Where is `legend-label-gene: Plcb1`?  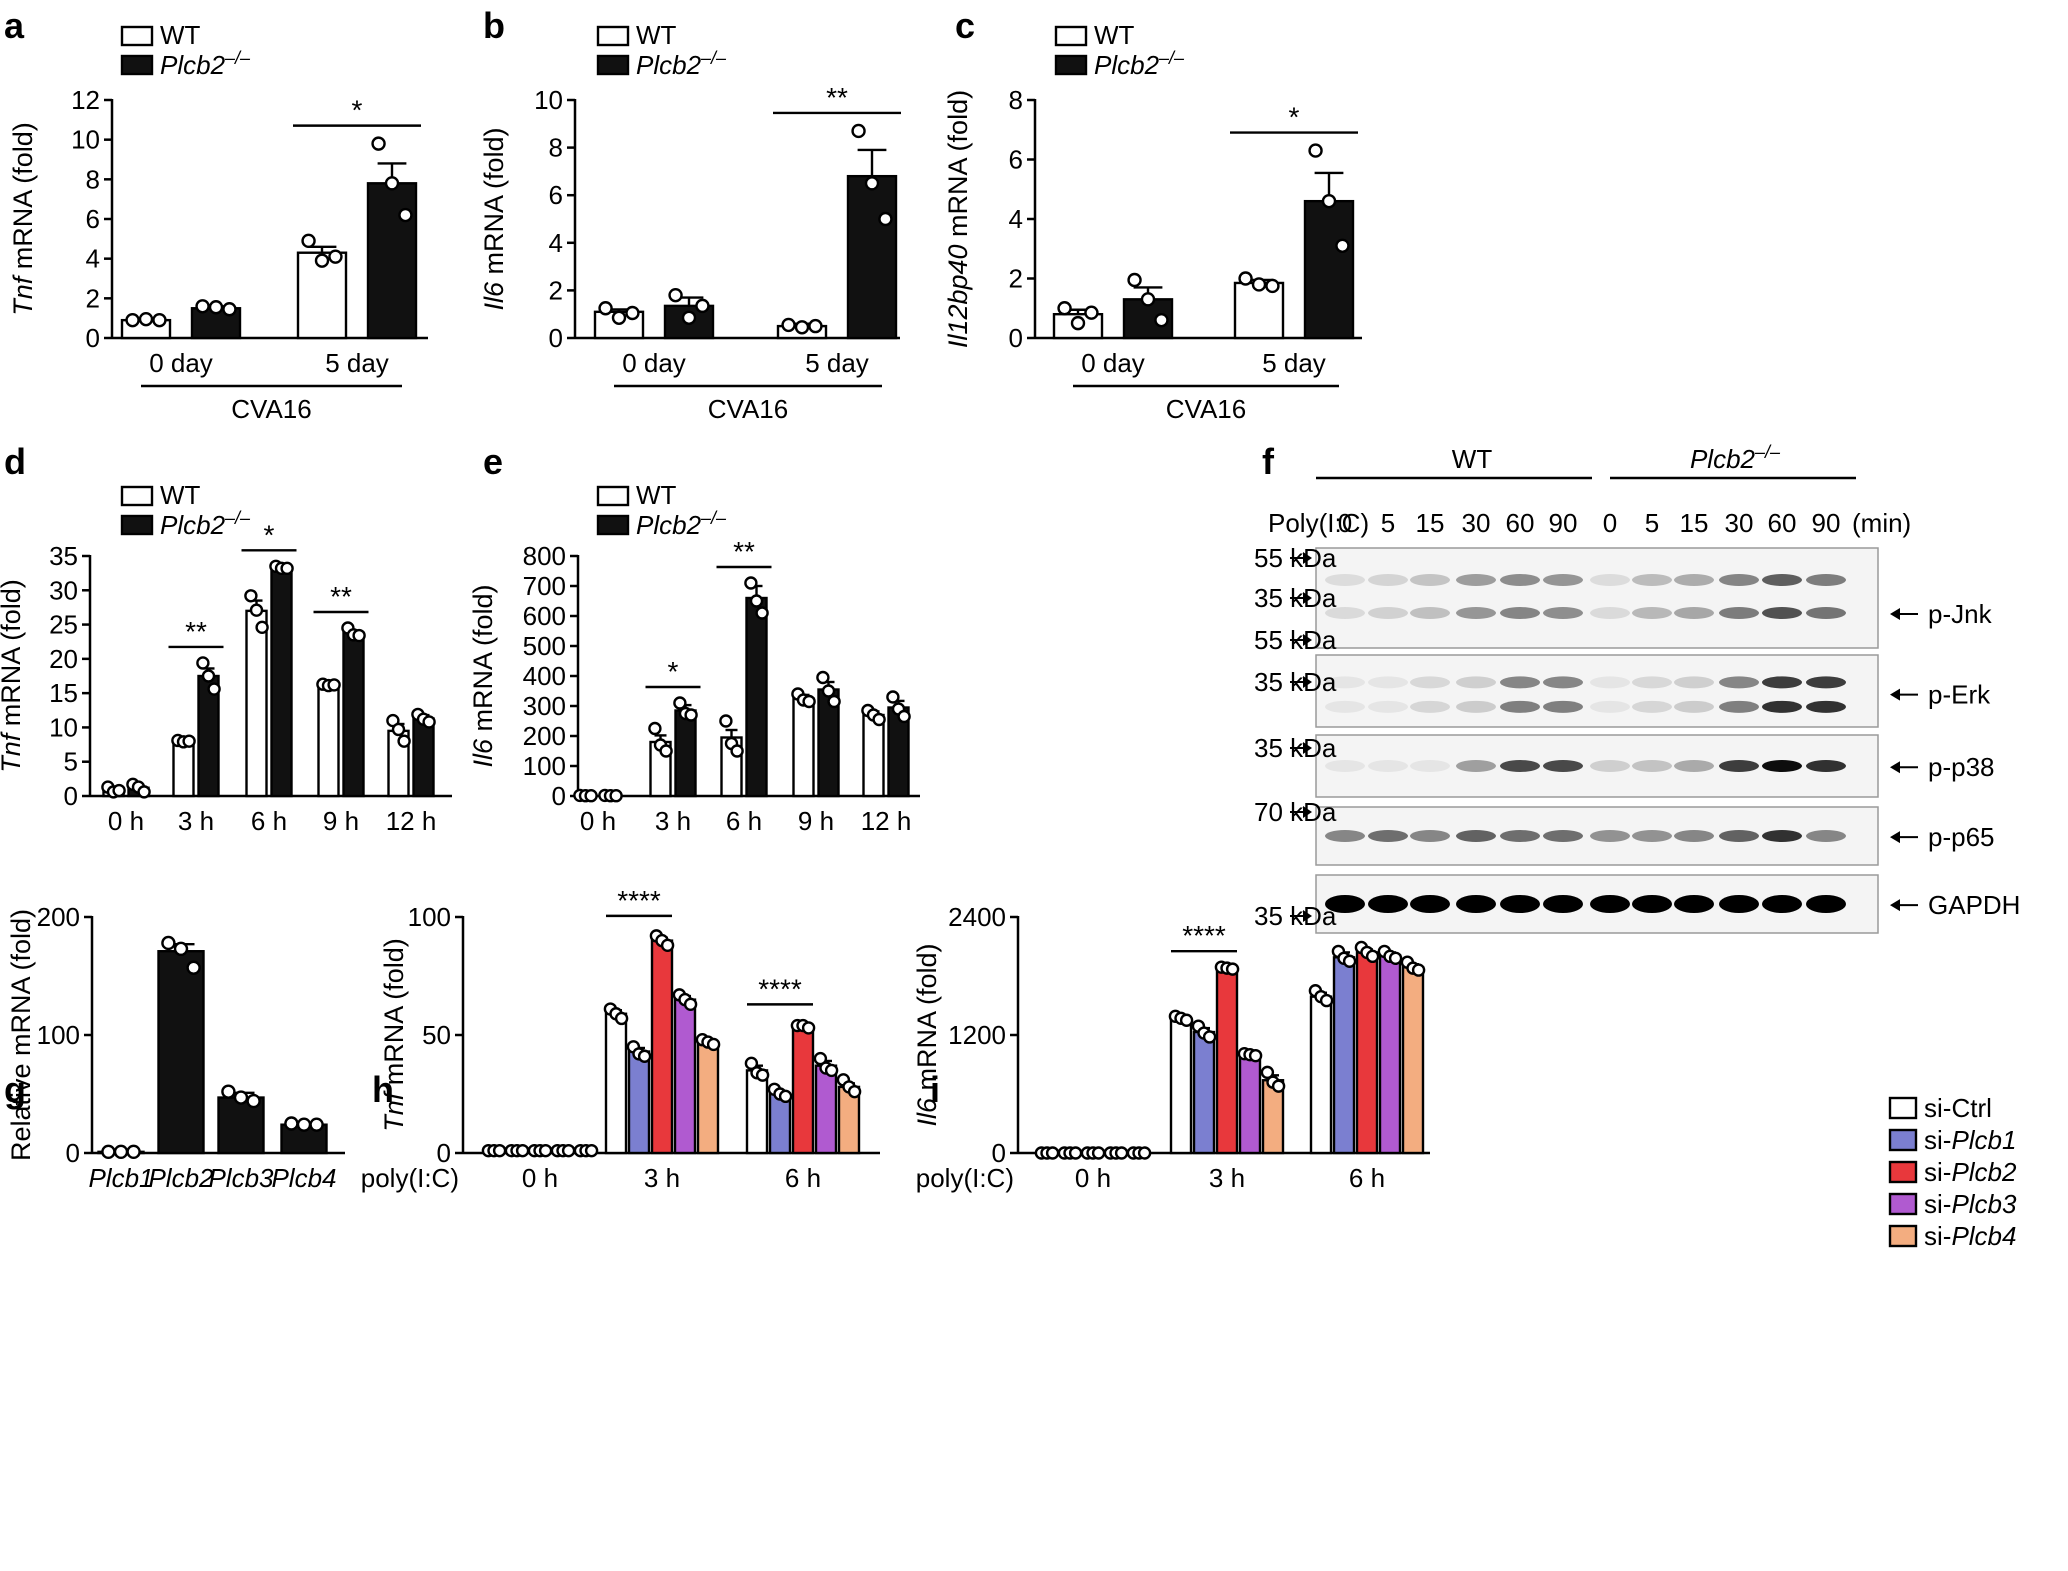 legend-label-gene: Plcb1 is located at coordinates (1983, 1140).